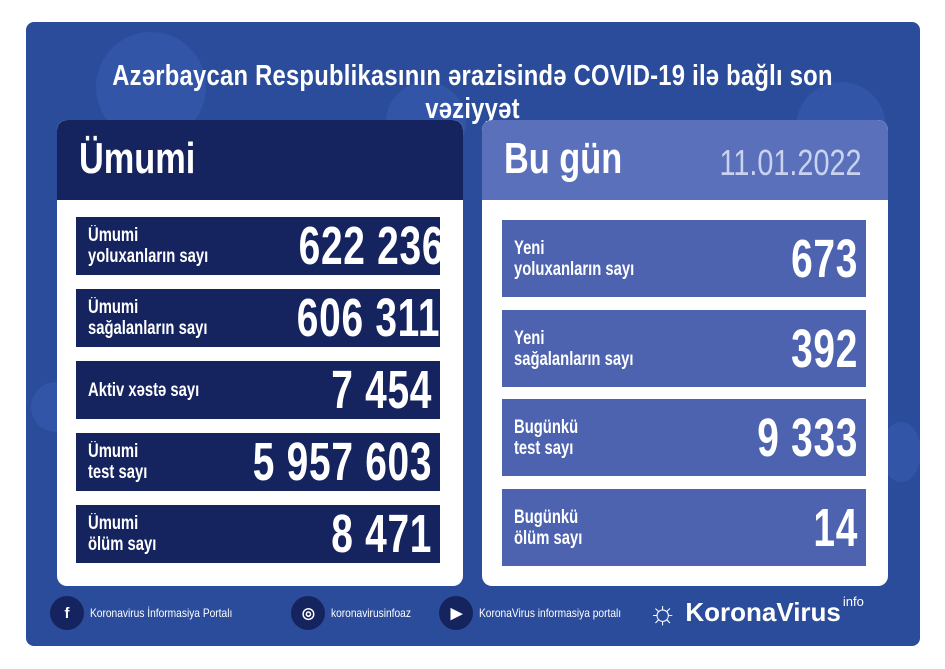  Describe the element at coordinates (260, 160) in the screenshot. I see `total-header: Ümumi` at that location.